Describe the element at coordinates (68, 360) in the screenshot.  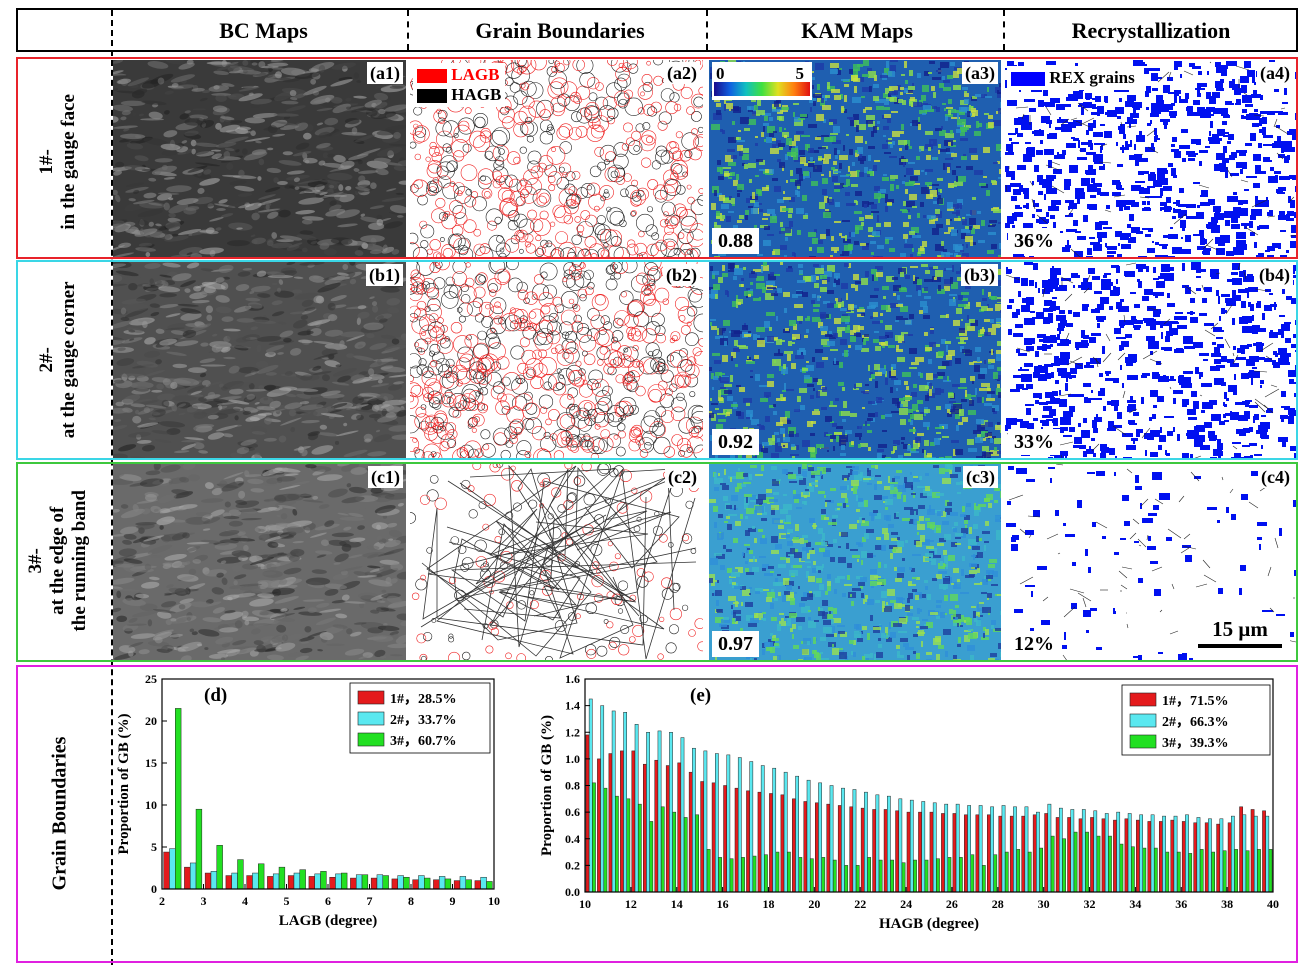
I see `row-desc: at the gauge corner` at that location.